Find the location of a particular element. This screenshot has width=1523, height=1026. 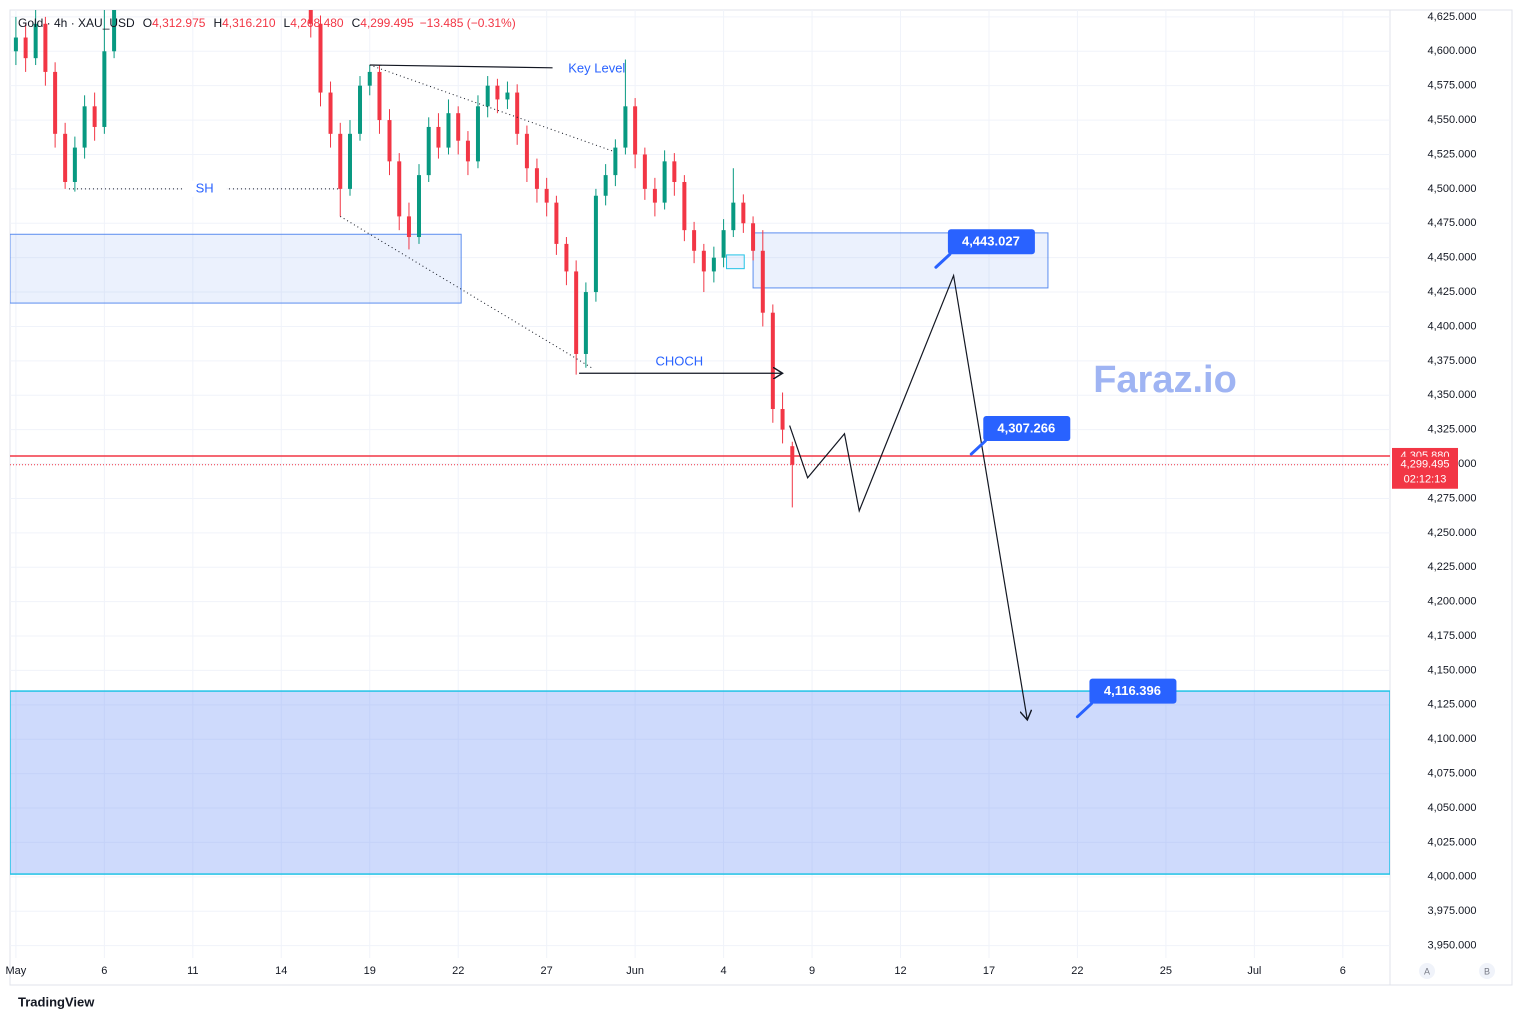

ohlc-key: H is located at coordinates (217, 23).